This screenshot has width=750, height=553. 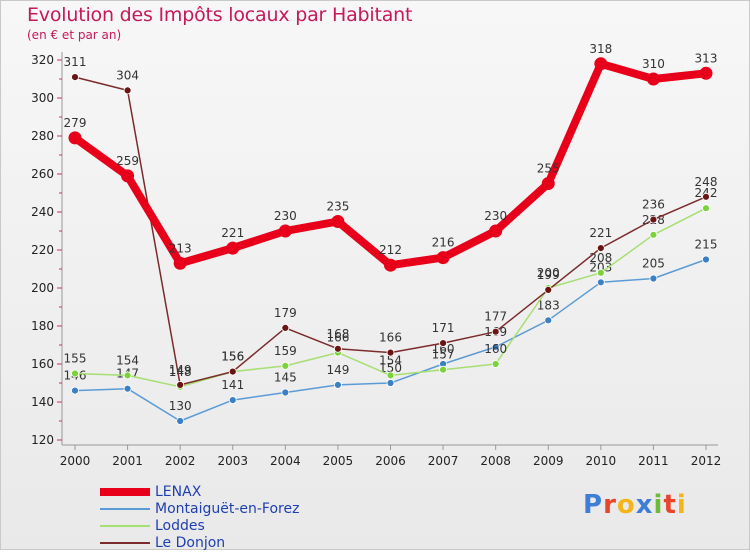 I want to click on data-label-montaigu-t-en-forez: 205, so click(x=653, y=264).